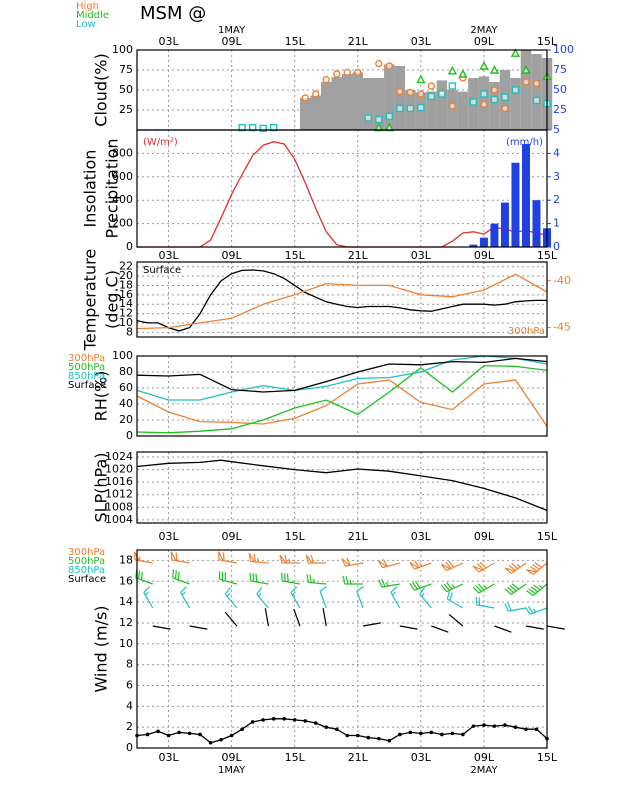 Image resolution: width=618 pixels, height=800 pixels. Describe the element at coordinates (126, 313) in the screenshot. I see `y-tick-label: 12` at that location.